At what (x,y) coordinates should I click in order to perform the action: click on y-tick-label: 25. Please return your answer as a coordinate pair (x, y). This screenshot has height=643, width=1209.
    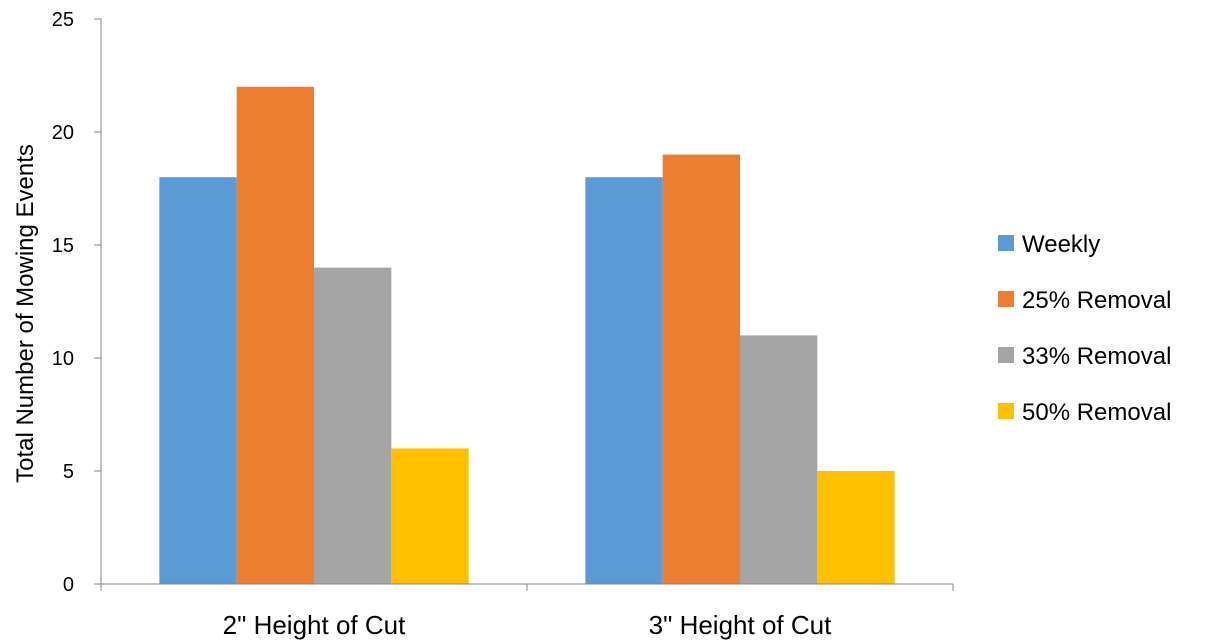
    Looking at the image, I should click on (63, 20).